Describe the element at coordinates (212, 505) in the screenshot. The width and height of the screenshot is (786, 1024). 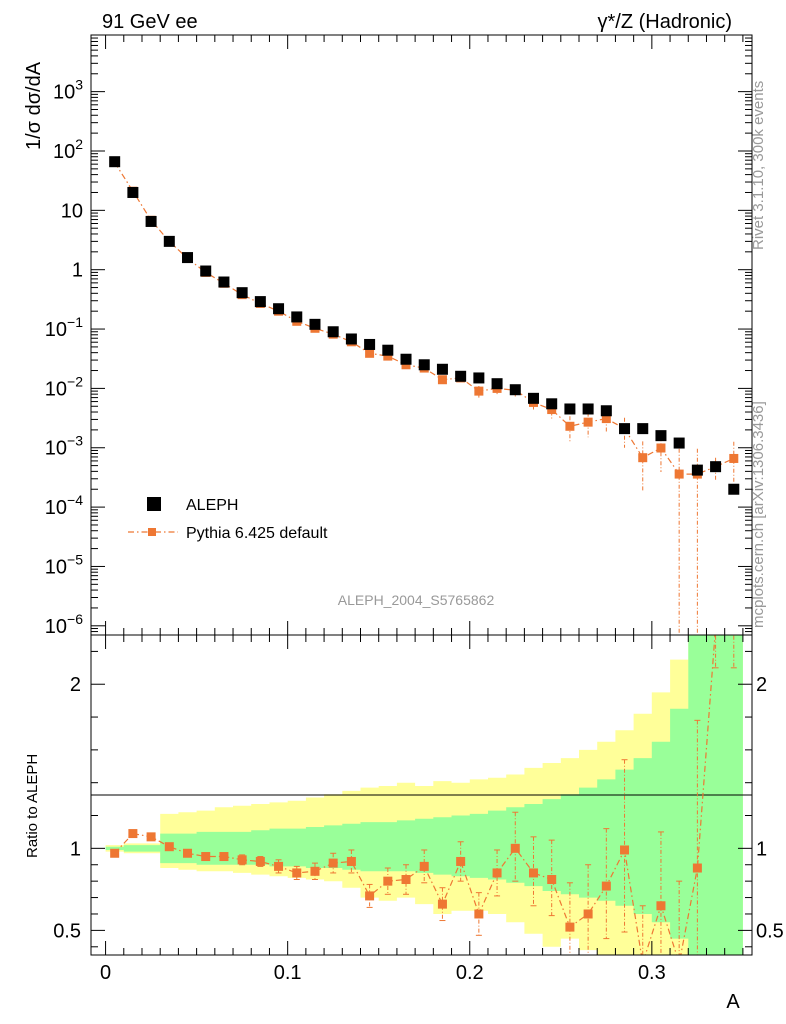
I see `legend-aleph-label: ALEPH` at that location.